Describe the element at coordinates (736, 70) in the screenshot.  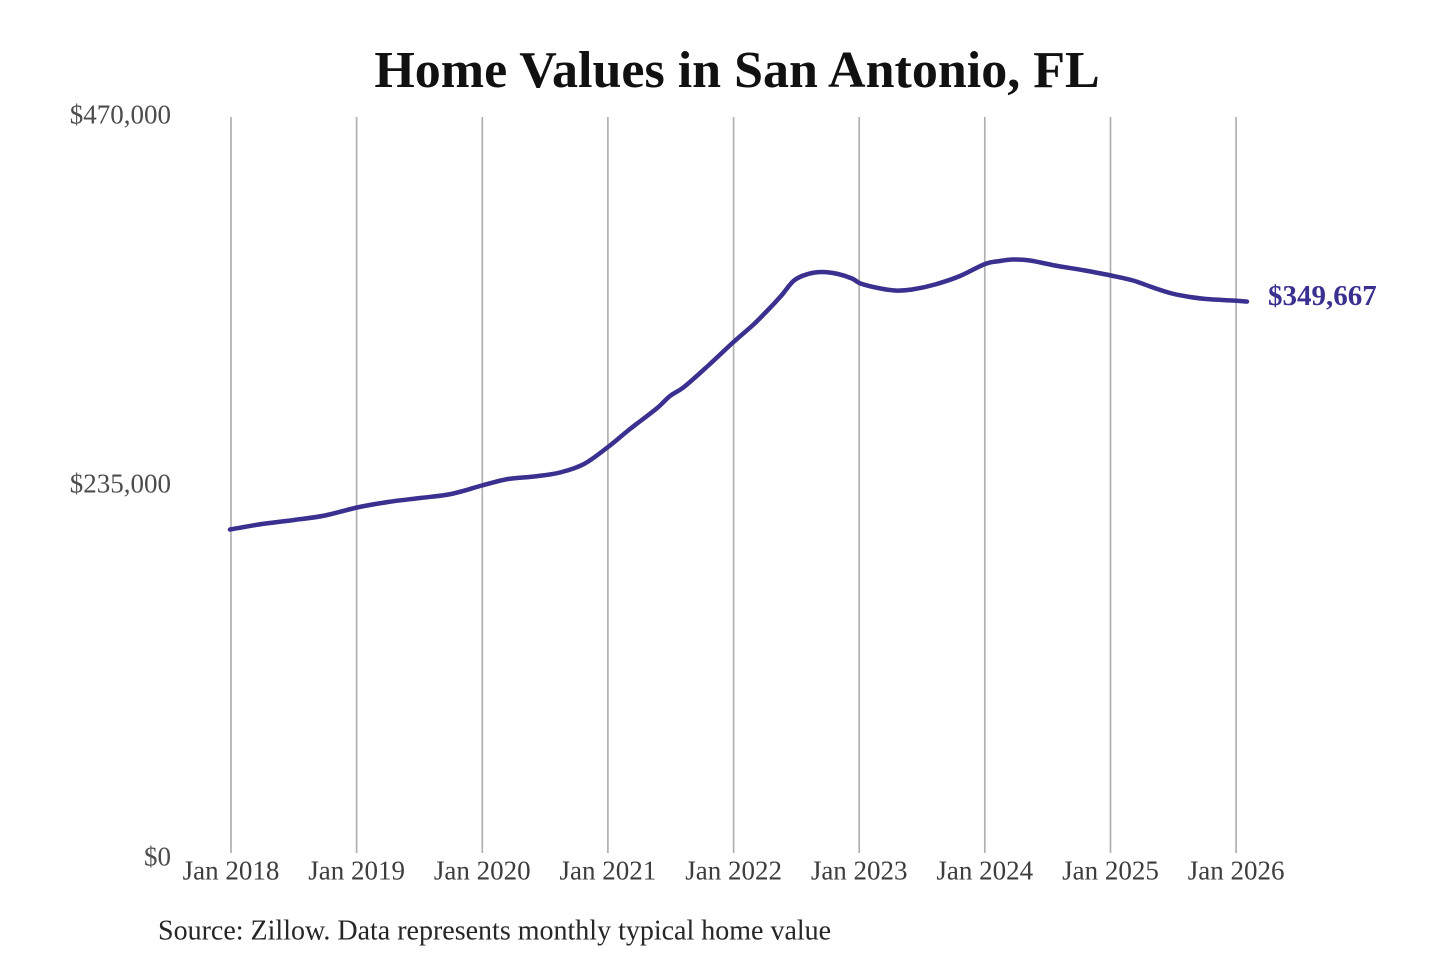
I see `svg-text: Home Values in San Antonio, FL` at that location.